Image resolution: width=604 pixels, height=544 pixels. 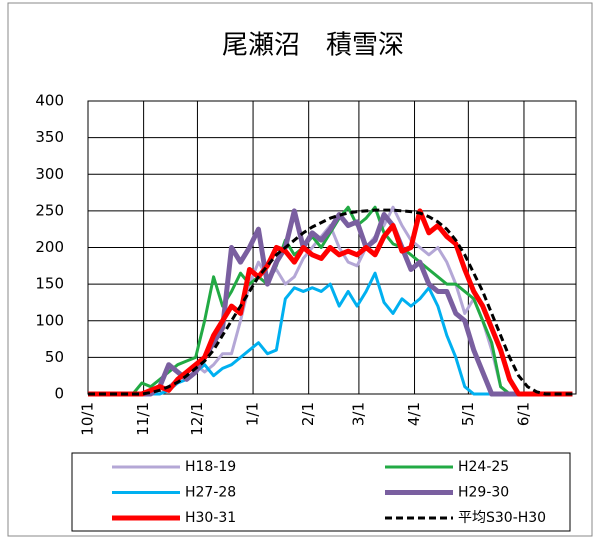 I want to click on x-tick-label: 12/1, so click(x=197, y=419).